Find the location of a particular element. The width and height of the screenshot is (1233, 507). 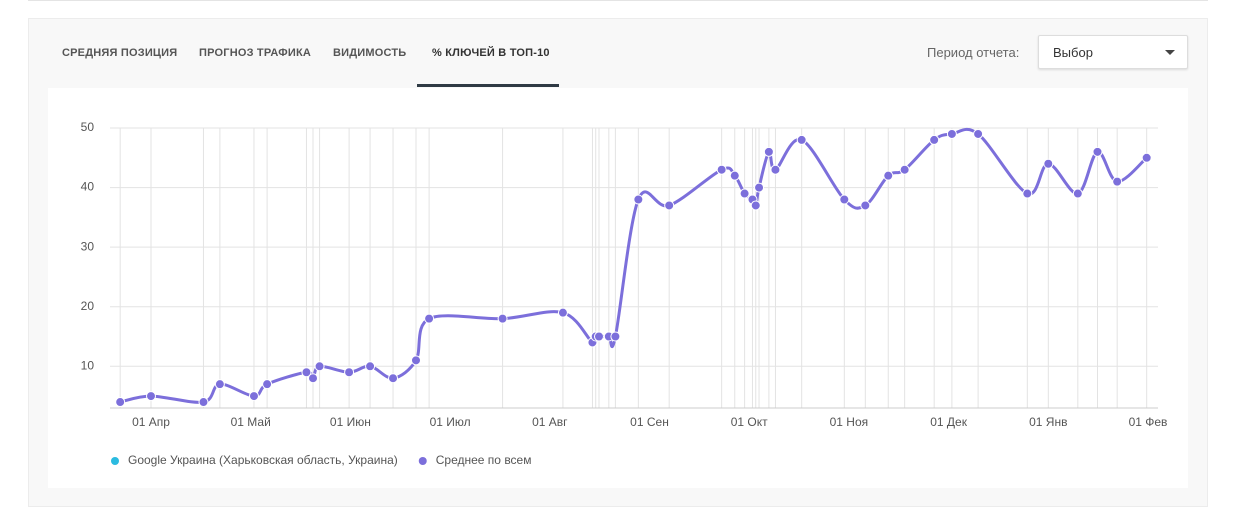

tab-active: % КЛЮЧЕЙ В ТОП-10 is located at coordinates (491, 53).